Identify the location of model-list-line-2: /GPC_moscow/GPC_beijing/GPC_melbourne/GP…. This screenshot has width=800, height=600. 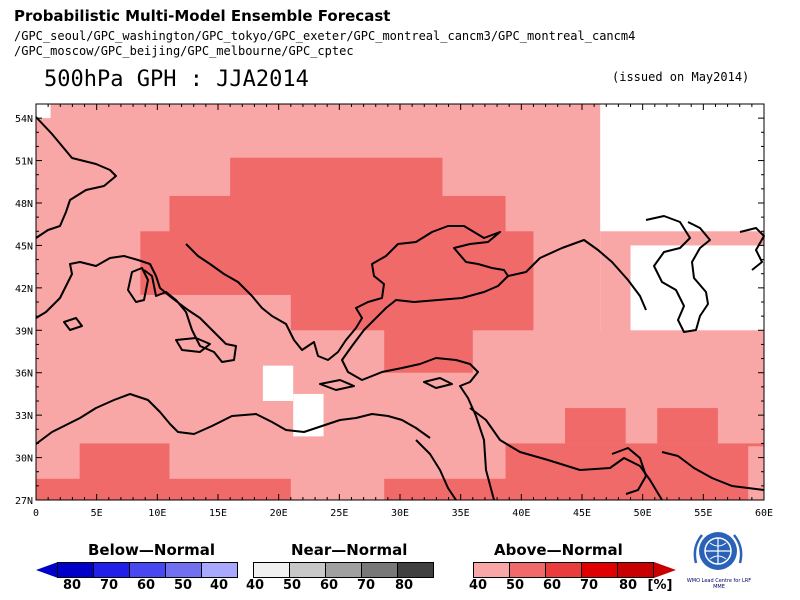
(184, 51).